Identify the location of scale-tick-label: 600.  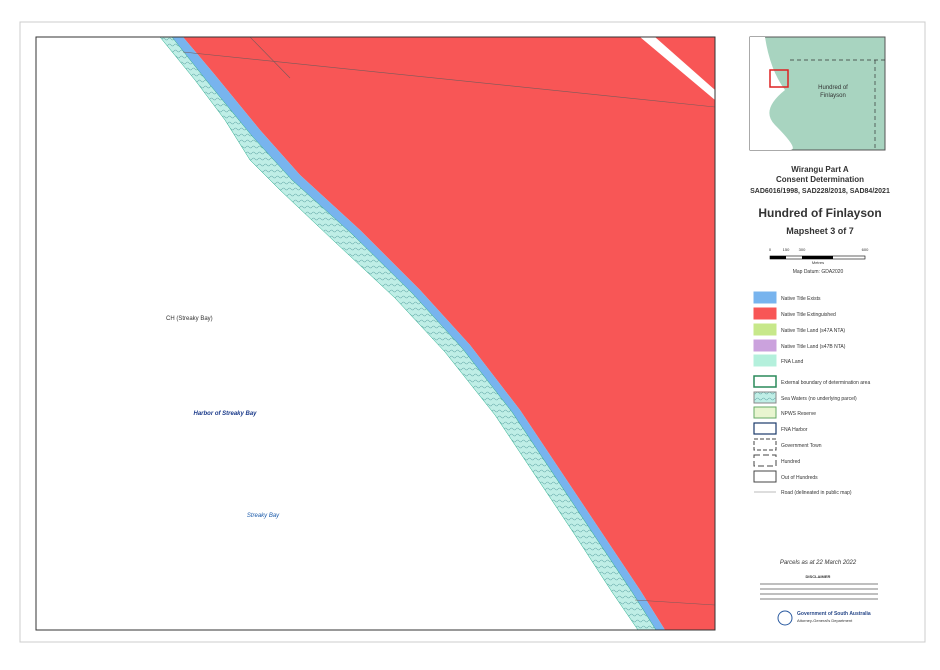
(865, 249).